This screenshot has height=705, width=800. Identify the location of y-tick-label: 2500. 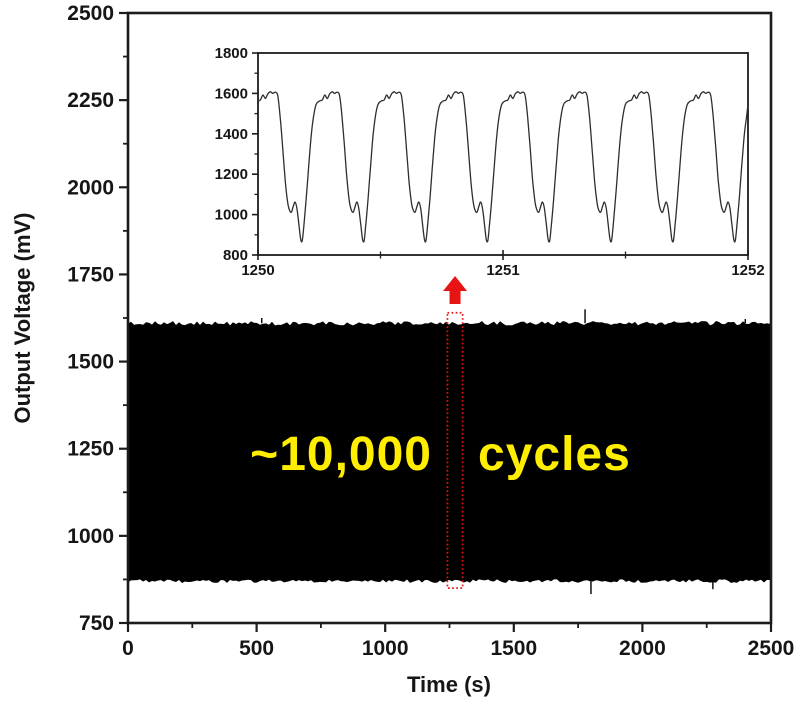
(90, 13).